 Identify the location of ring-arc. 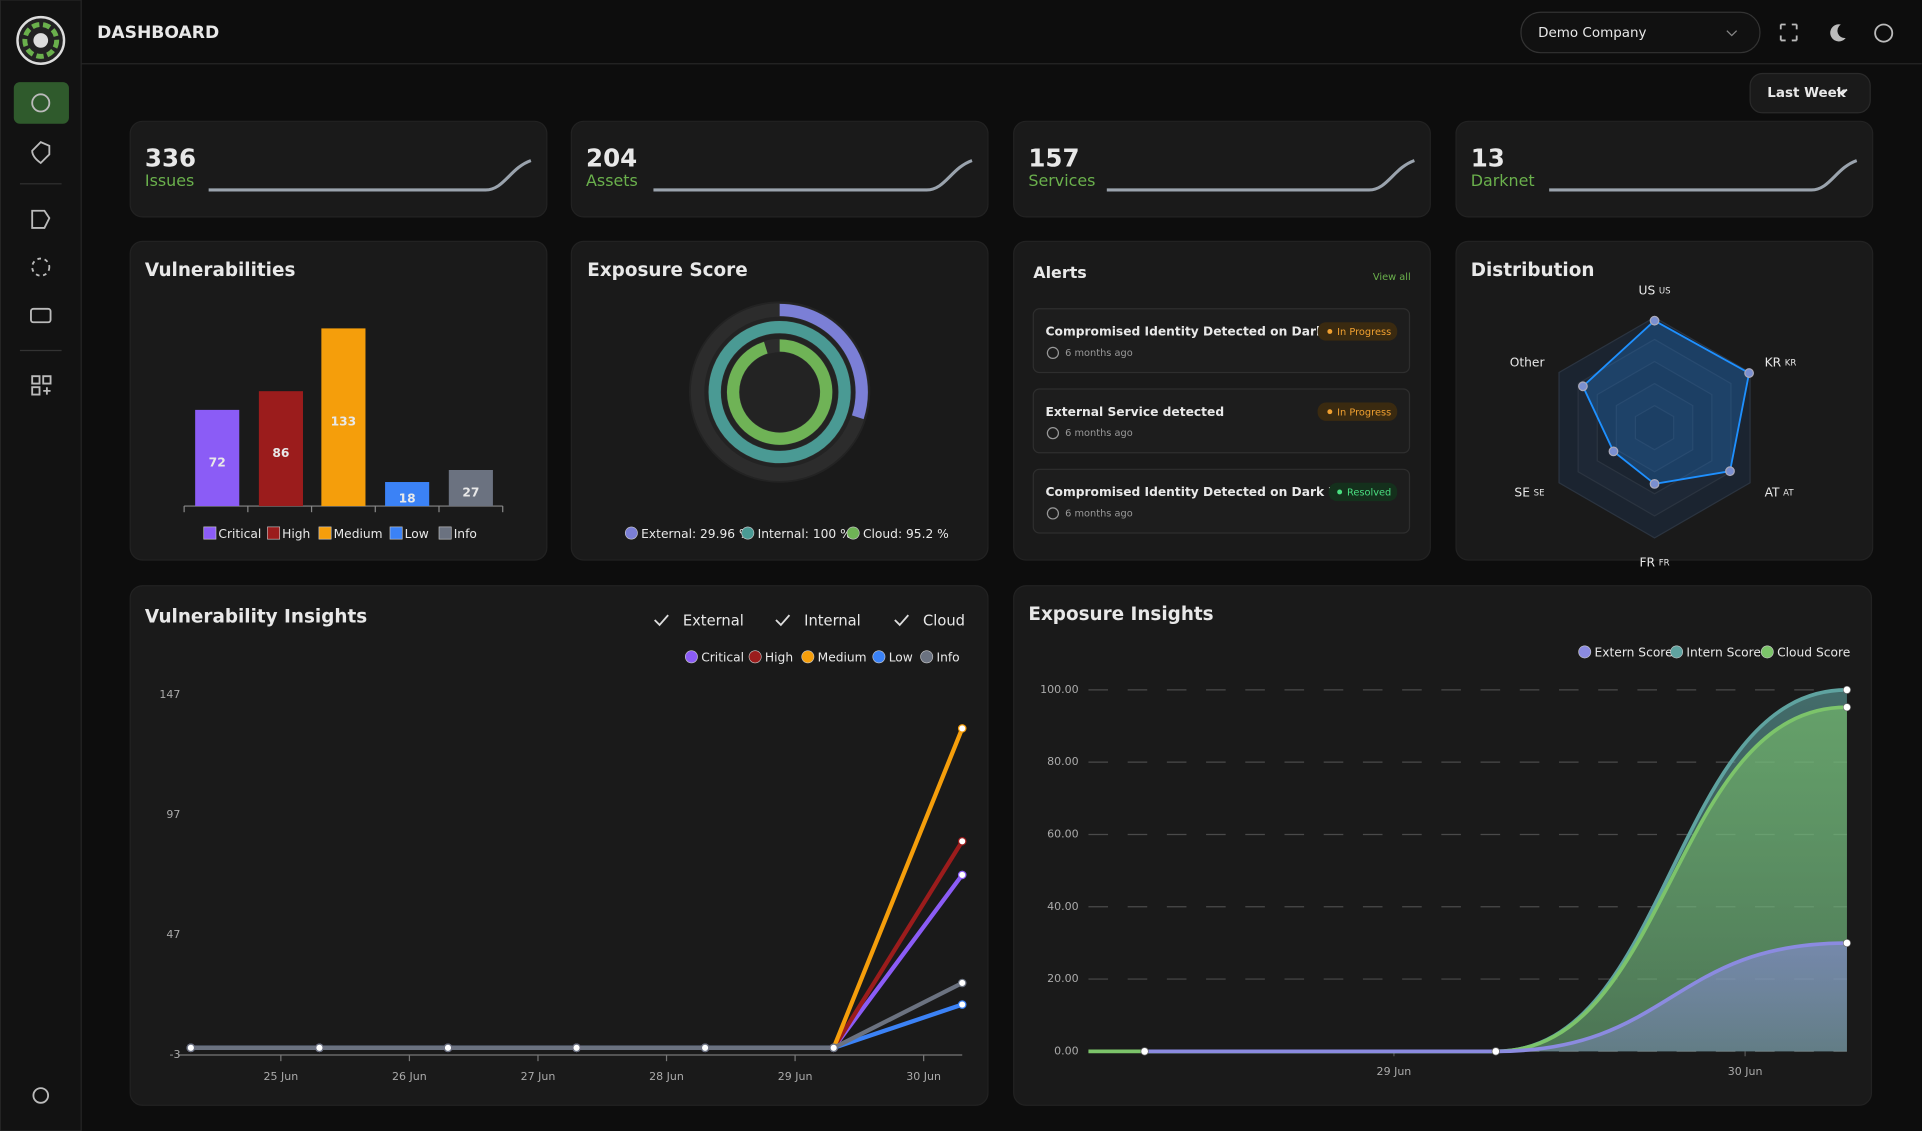
(779, 392).